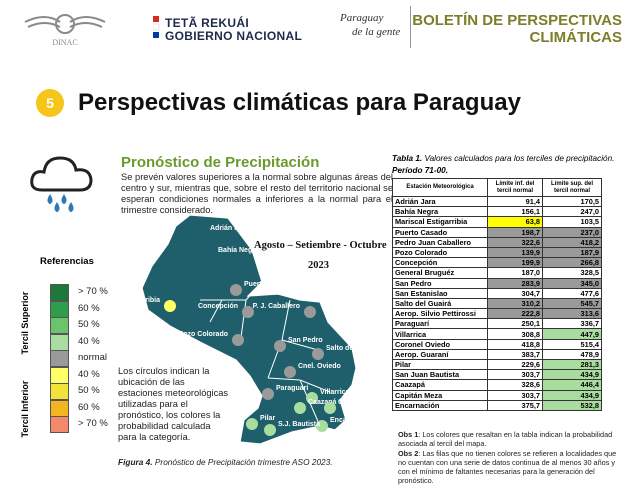 This screenshot has width=642, height=485. What do you see at coordinates (67, 261) in the screenshot?
I see `legend-title: Referencias` at bounding box center [67, 261].